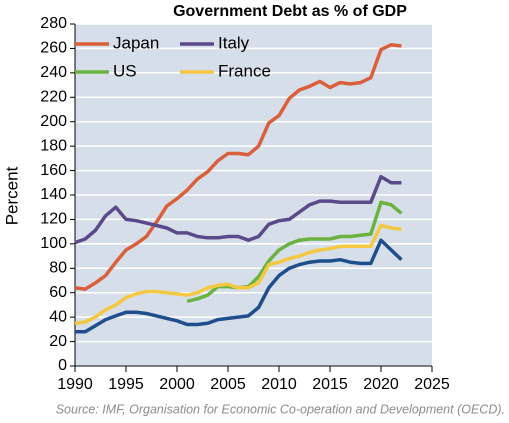  I want to click on y-tick-label: 160, so click(53, 170).